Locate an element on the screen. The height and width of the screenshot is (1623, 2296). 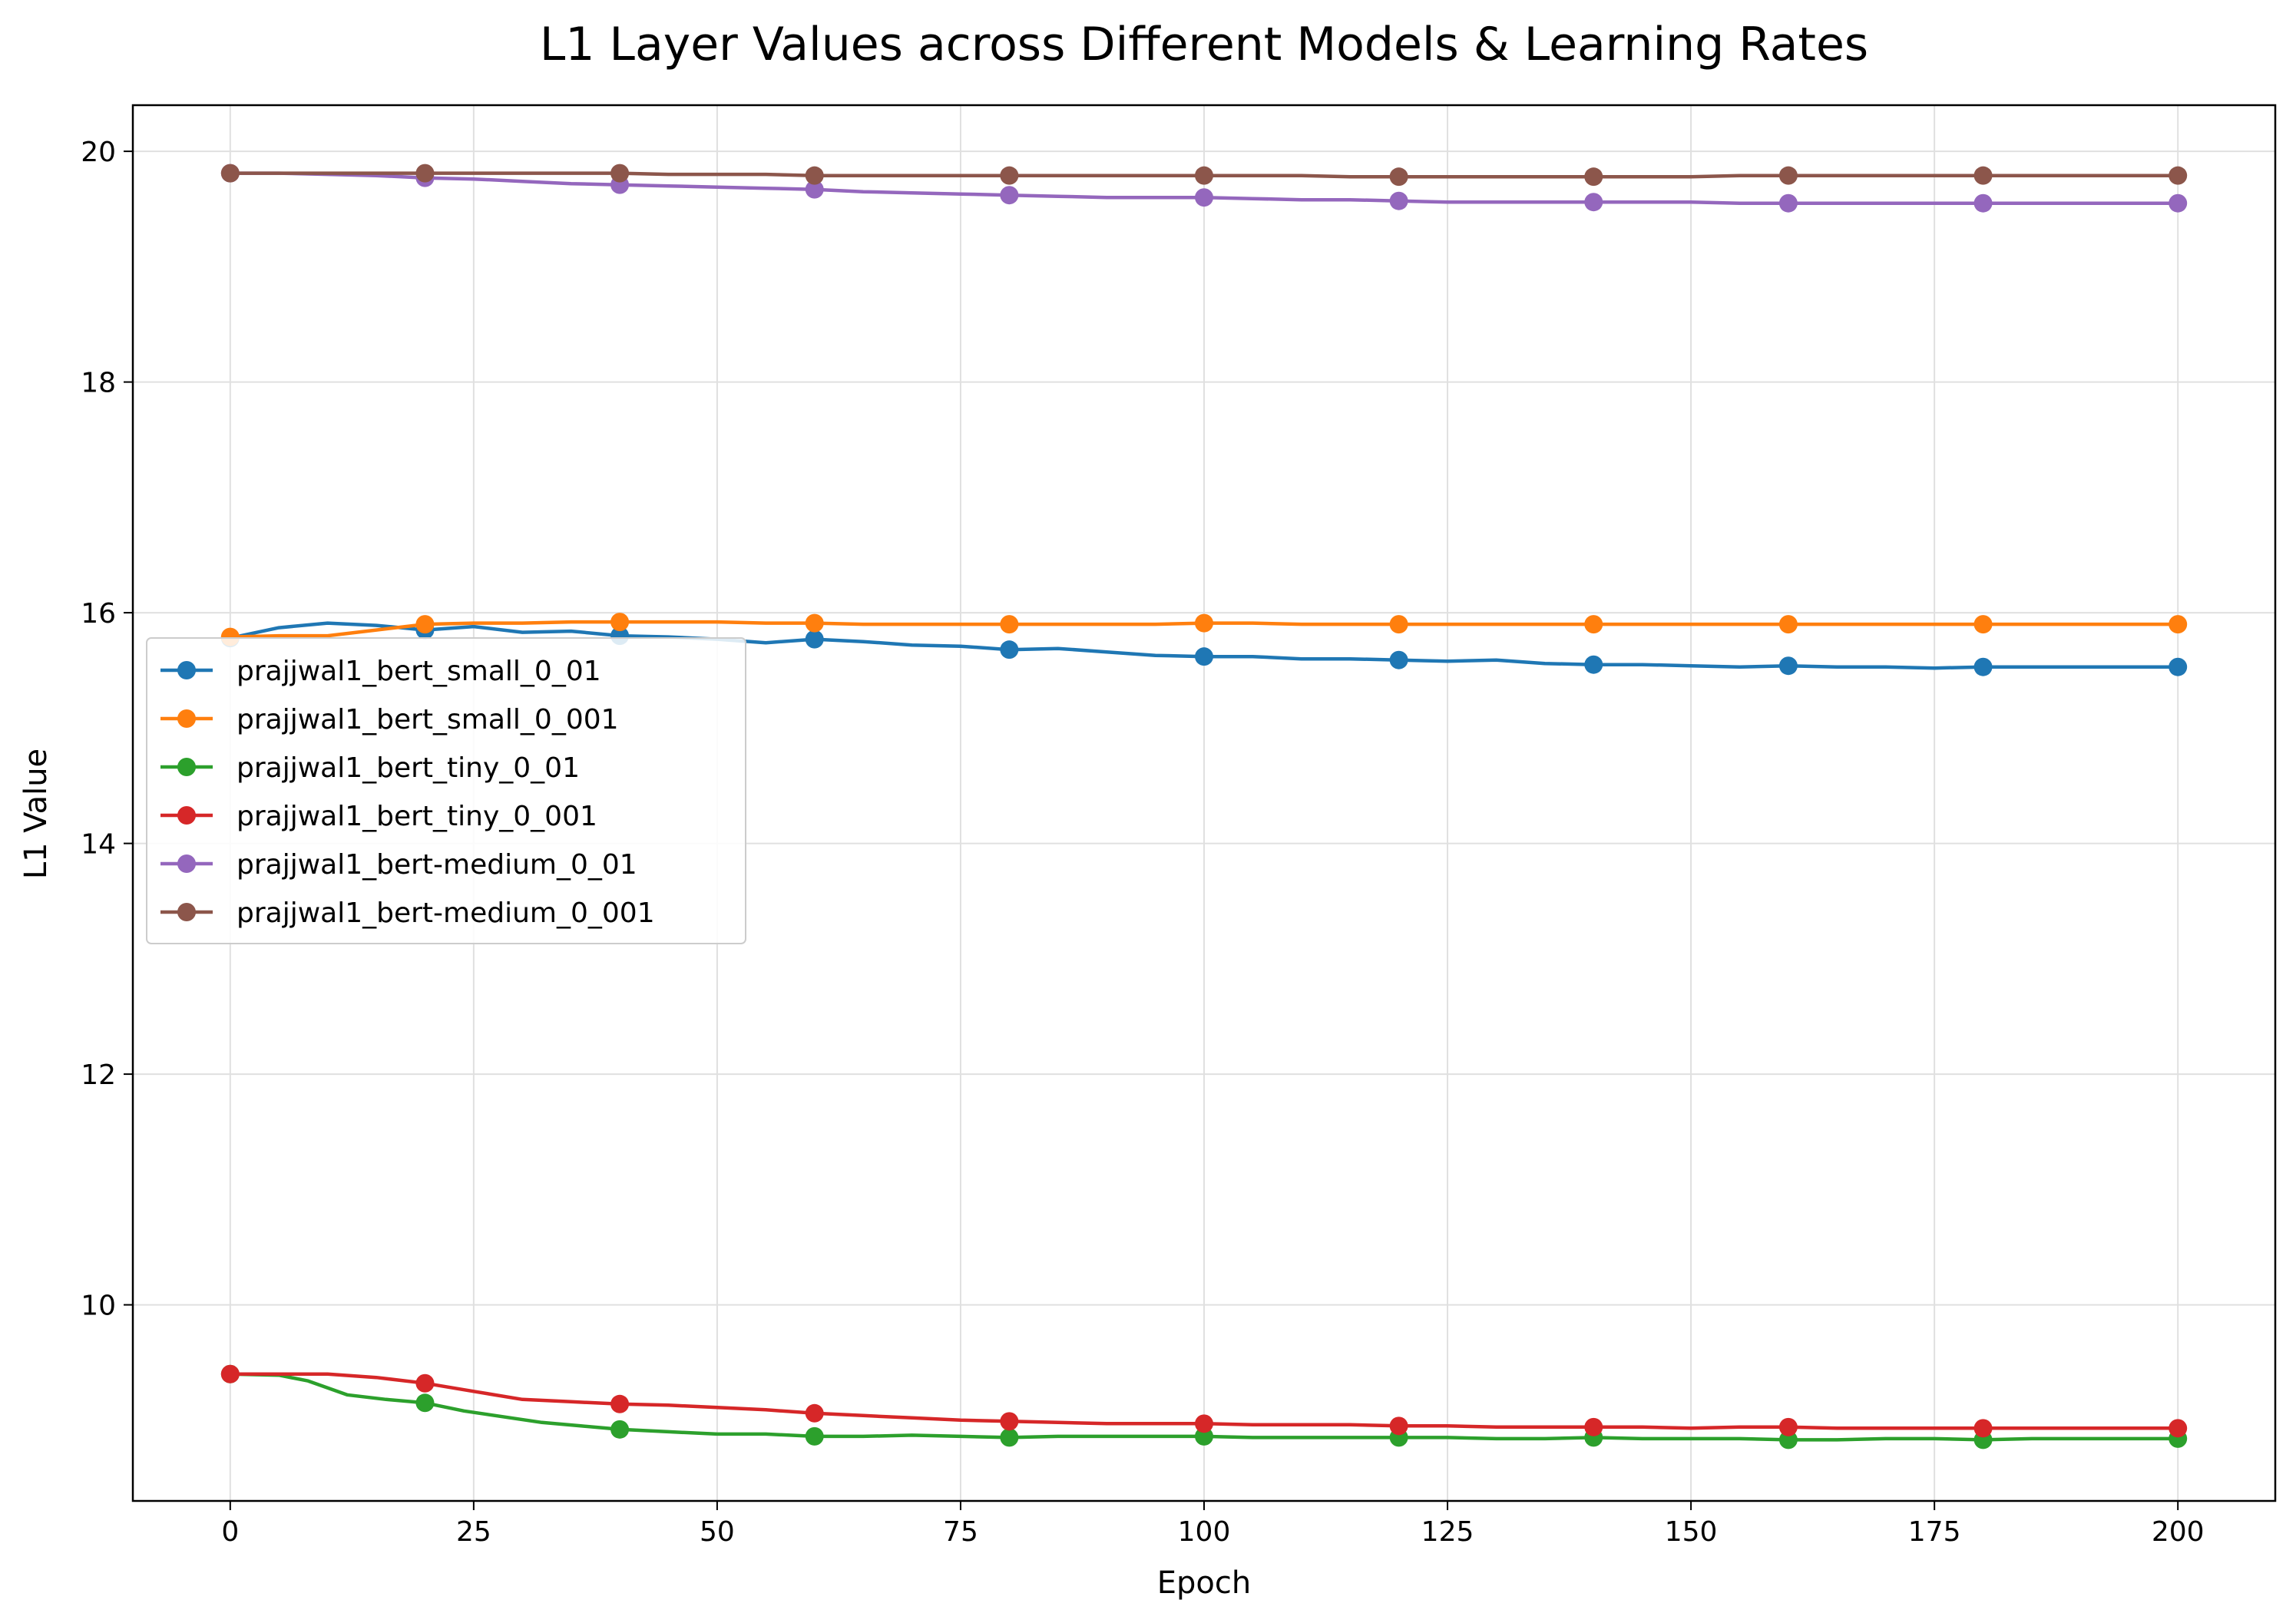
legend-item: prajjwal1_bert-medium_0_001 is located at coordinates (408, 913).